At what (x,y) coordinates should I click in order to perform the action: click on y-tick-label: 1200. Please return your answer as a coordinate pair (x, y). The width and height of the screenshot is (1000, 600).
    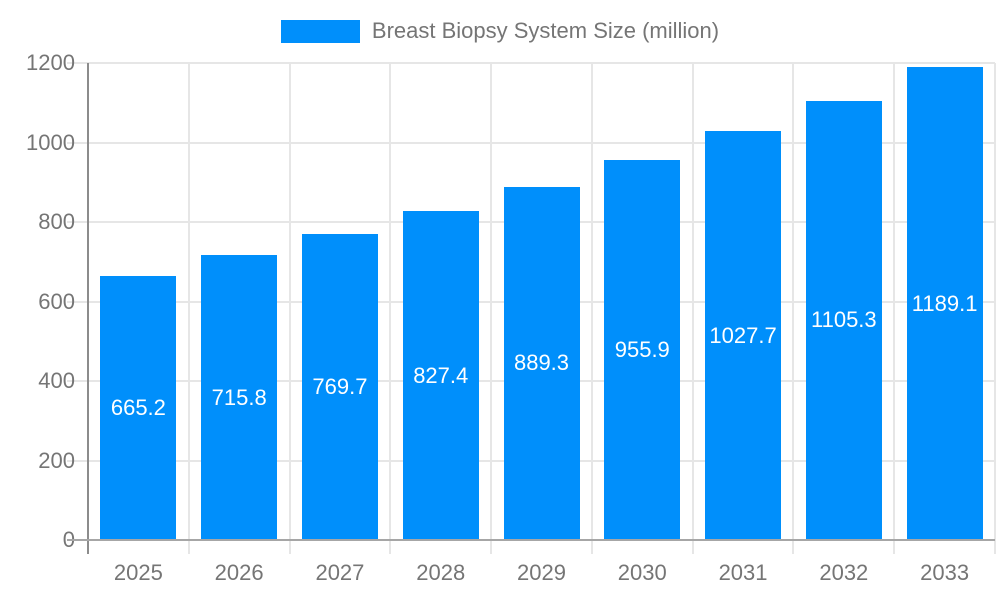
    Looking at the image, I should click on (50, 62).